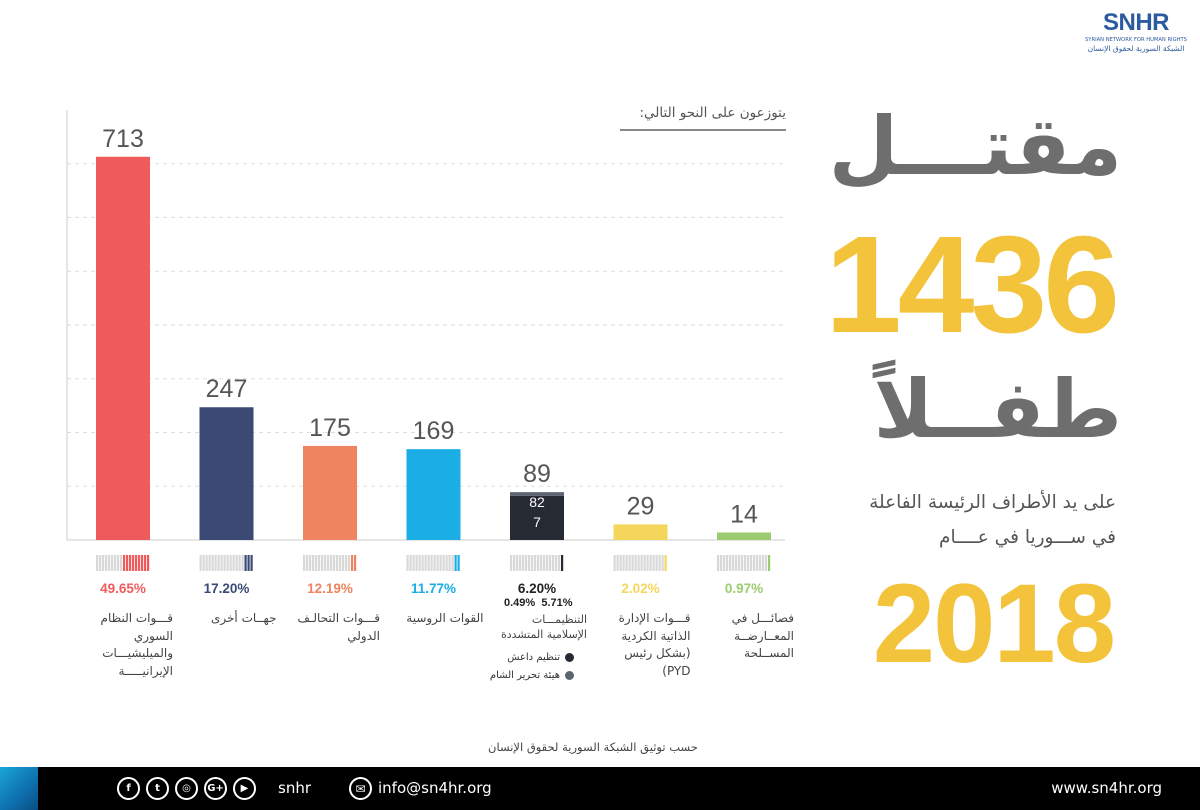  I want to click on legend-dot-isis, so click(569, 657).